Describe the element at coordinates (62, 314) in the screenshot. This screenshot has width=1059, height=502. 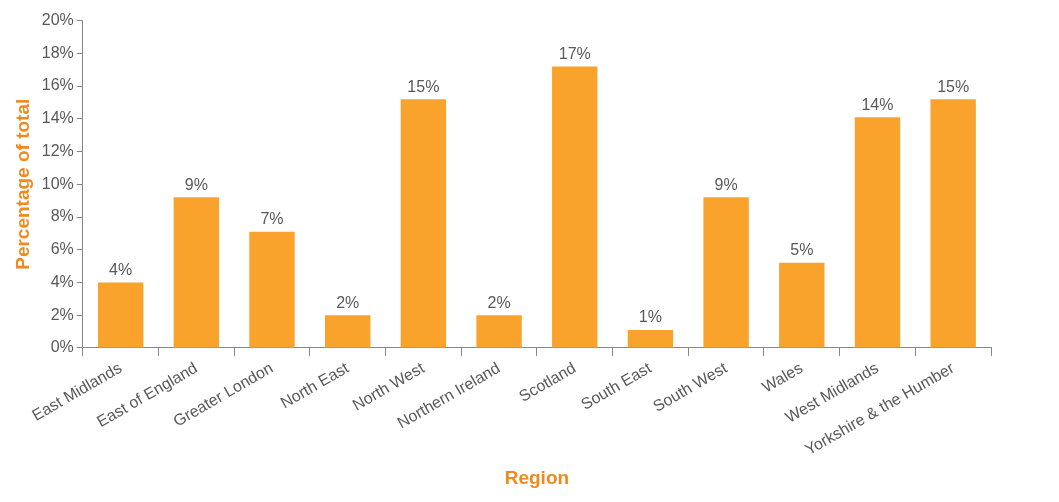
I see `y-tick-label: 2%` at that location.